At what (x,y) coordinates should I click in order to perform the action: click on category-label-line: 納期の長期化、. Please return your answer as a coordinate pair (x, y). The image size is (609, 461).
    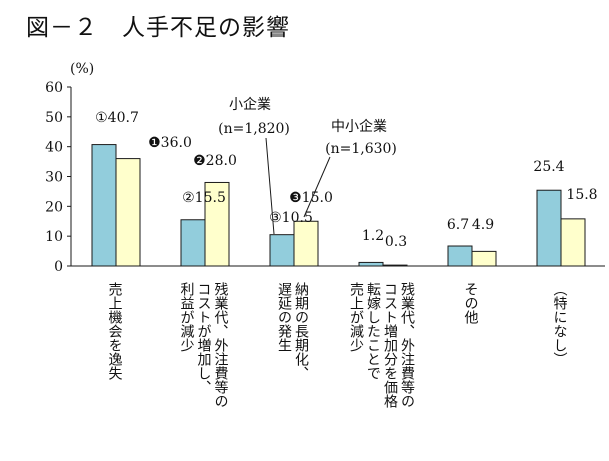
    Looking at the image, I should click on (301, 331).